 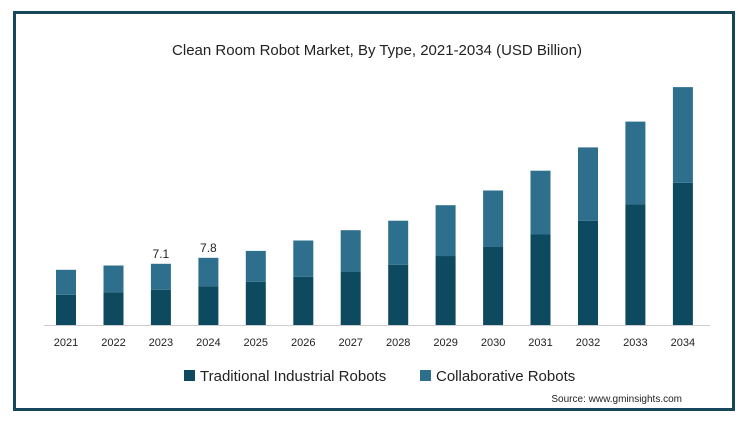 I want to click on bar-traditional-industrial-robots-2032, so click(x=588, y=272).